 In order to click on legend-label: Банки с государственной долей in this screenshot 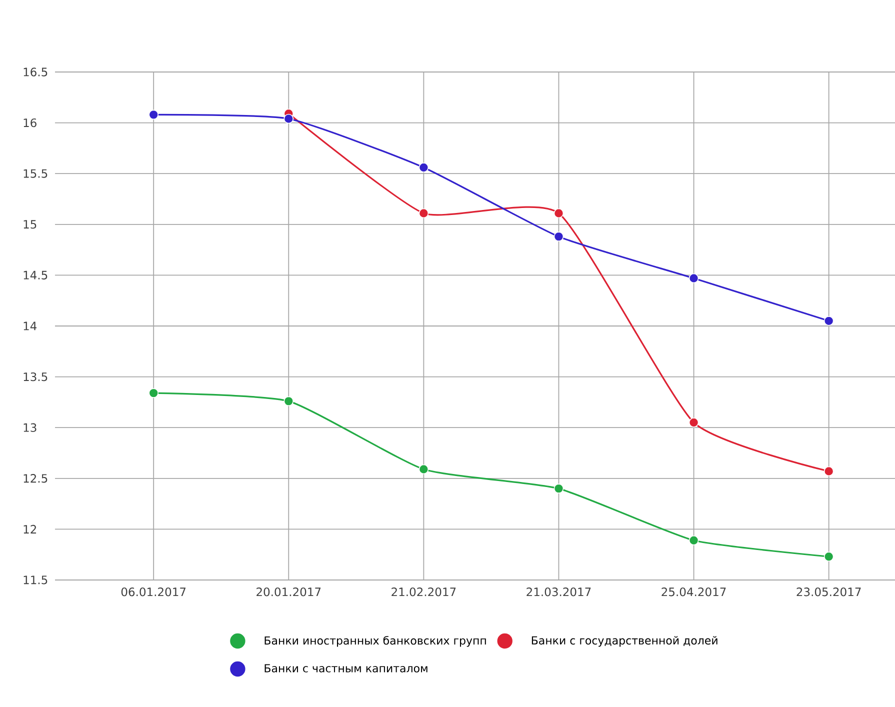, I will do `click(625, 641)`.